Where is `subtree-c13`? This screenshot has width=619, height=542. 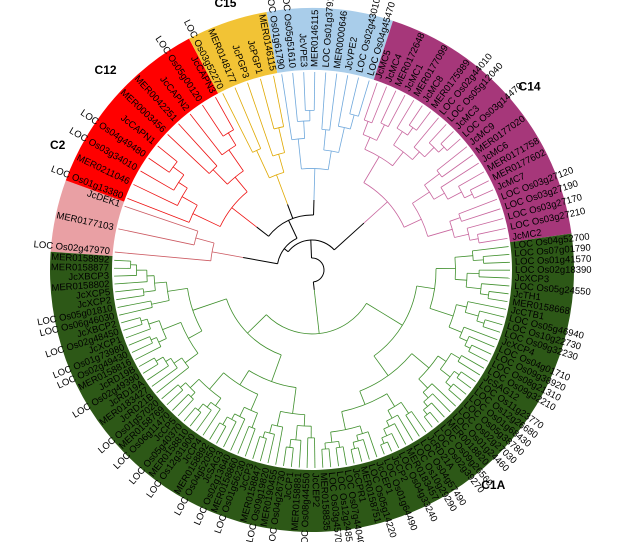 subtree-c13 is located at coordinates (325, 136).